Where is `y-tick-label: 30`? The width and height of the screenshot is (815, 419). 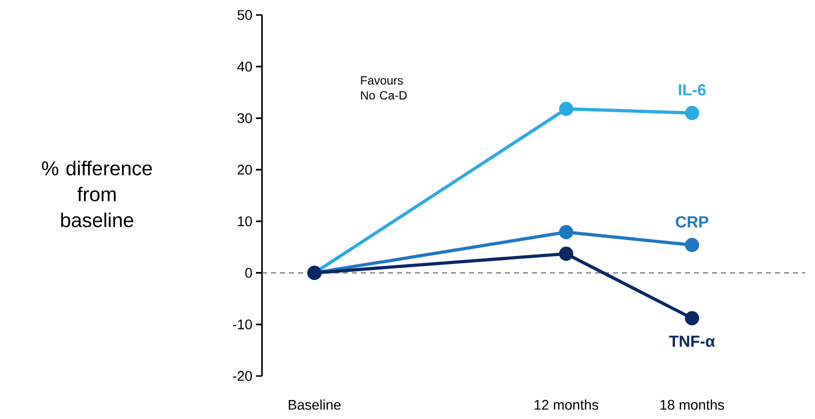
y-tick-label: 30 is located at coordinates (245, 118).